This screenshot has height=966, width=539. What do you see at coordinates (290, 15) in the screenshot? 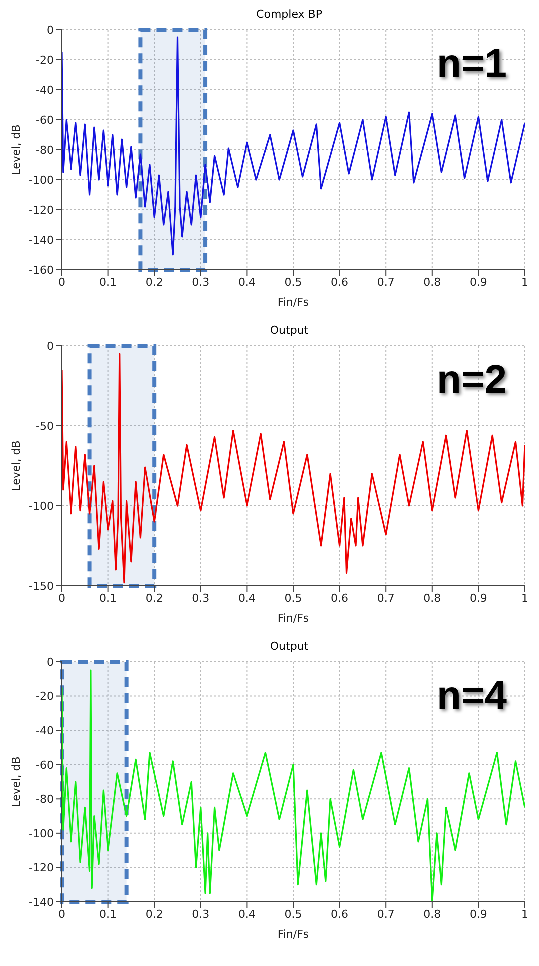
I see `chart-title: Complex BP` at bounding box center [290, 15].